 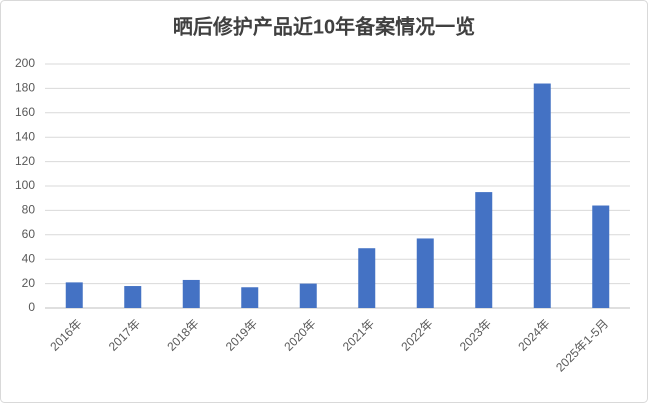 What do you see at coordinates (29, 258) in the screenshot?
I see `y-tick-label: 40` at bounding box center [29, 258].